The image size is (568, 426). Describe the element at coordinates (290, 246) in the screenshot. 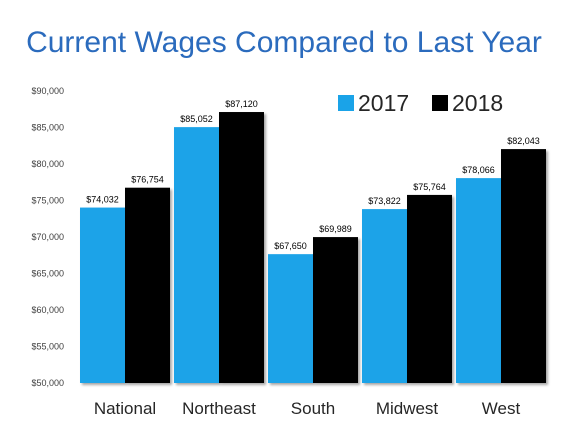

I see `data-label: $67,650` at that location.